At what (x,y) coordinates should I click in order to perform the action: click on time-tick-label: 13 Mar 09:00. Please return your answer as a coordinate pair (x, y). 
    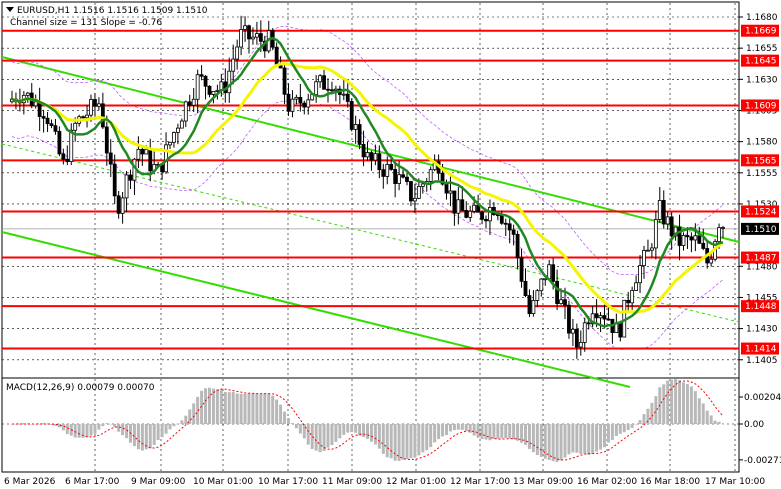
    Looking at the image, I should click on (543, 482).